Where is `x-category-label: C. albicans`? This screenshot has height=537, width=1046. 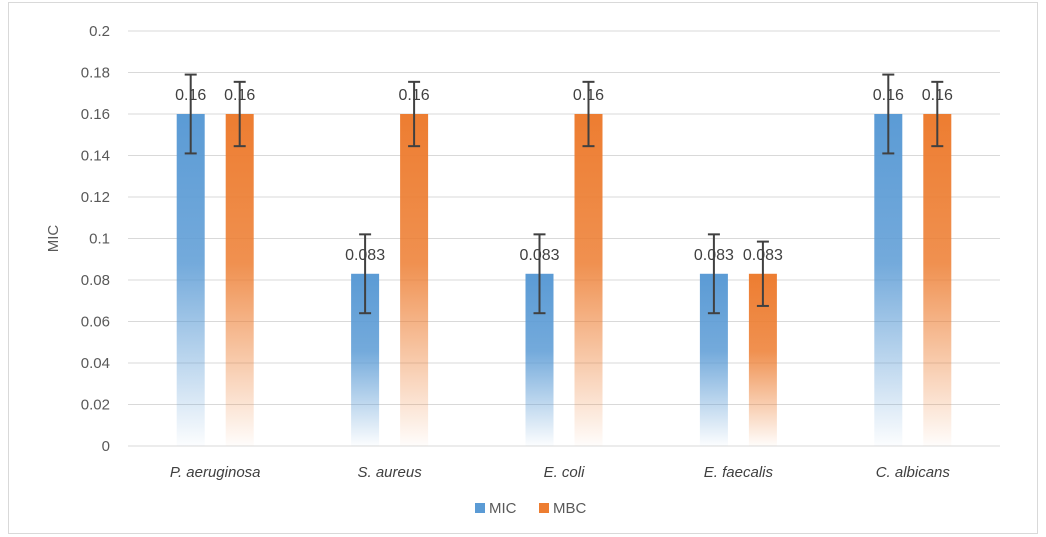 x-category-label: C. albicans is located at coordinates (913, 472).